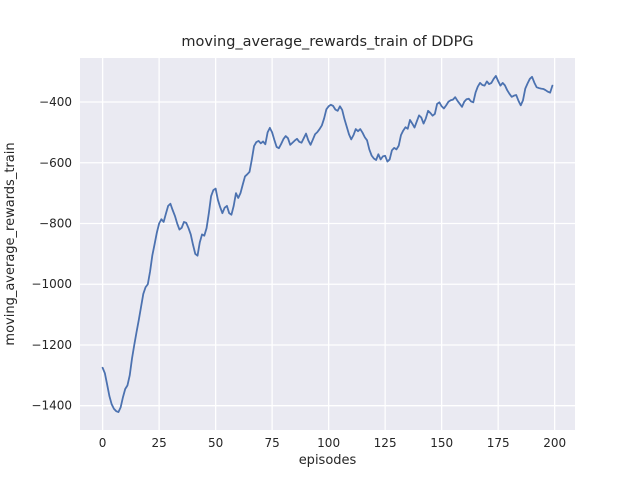 Image resolution: width=640 pixels, height=480 pixels. I want to click on y-axis-label: moving_average_rewards_train, so click(10, 243).